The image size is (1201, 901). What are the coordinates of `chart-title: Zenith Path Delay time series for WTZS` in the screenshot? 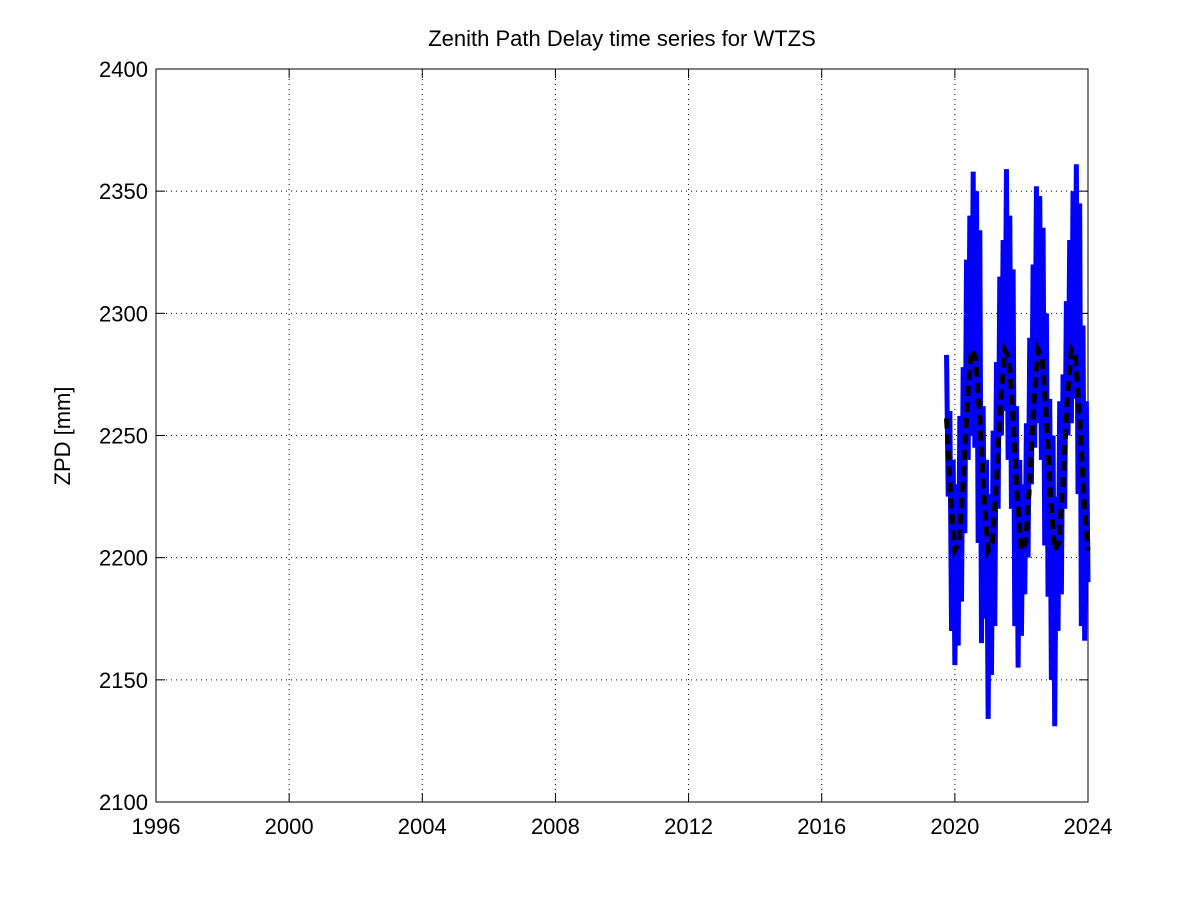 It's located at (622, 38).